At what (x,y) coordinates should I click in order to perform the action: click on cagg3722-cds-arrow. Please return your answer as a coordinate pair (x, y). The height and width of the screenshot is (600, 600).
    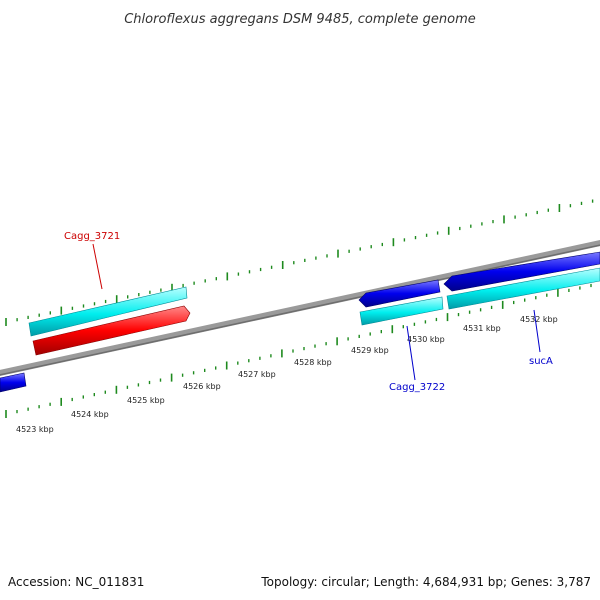
    Looking at the image, I should click on (399, 293).